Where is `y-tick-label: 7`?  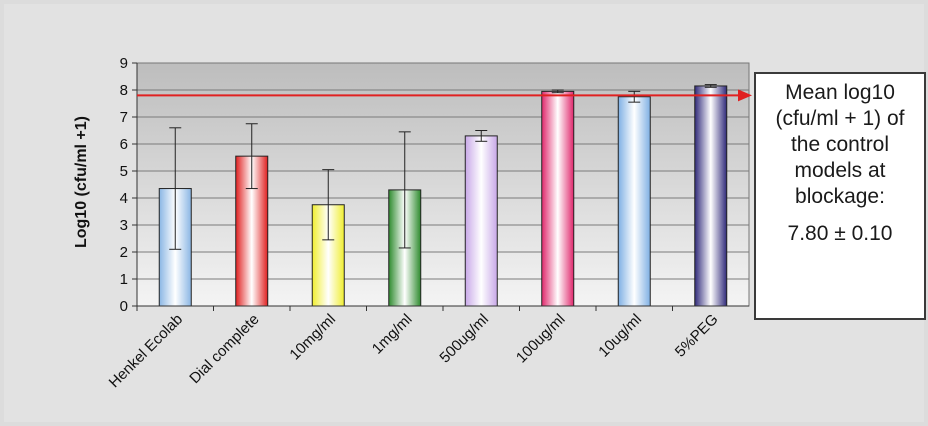 y-tick-label: 7 is located at coordinates (124, 117).